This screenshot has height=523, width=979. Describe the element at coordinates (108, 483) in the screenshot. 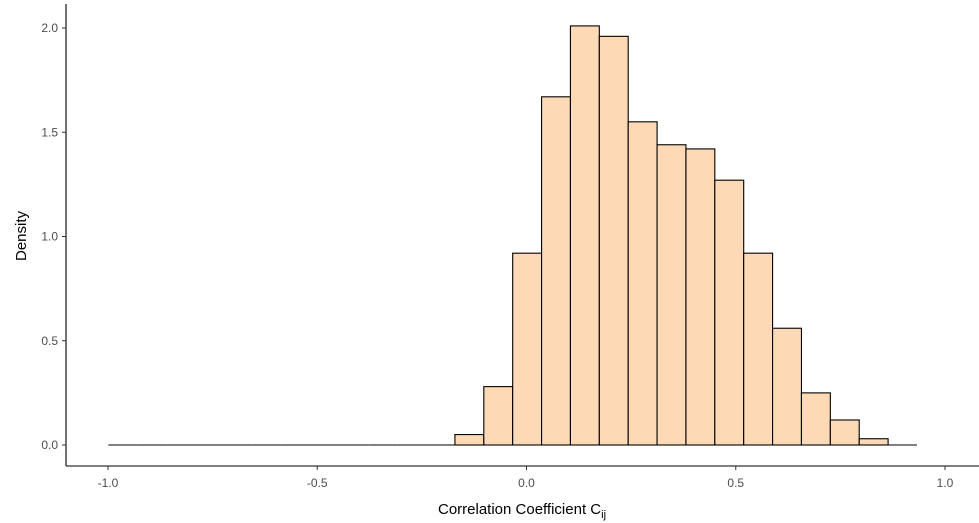

I see `x-tick-label: -1.0` at that location.